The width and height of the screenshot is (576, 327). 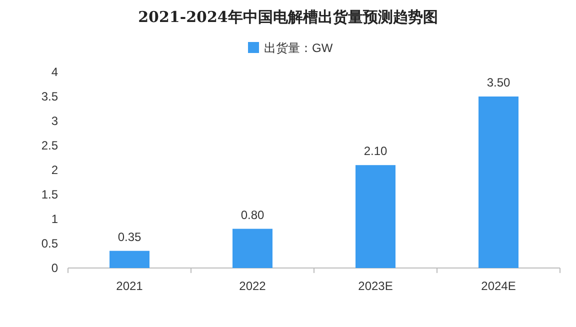 I want to click on x-tick-label: 2024E, so click(x=498, y=286).